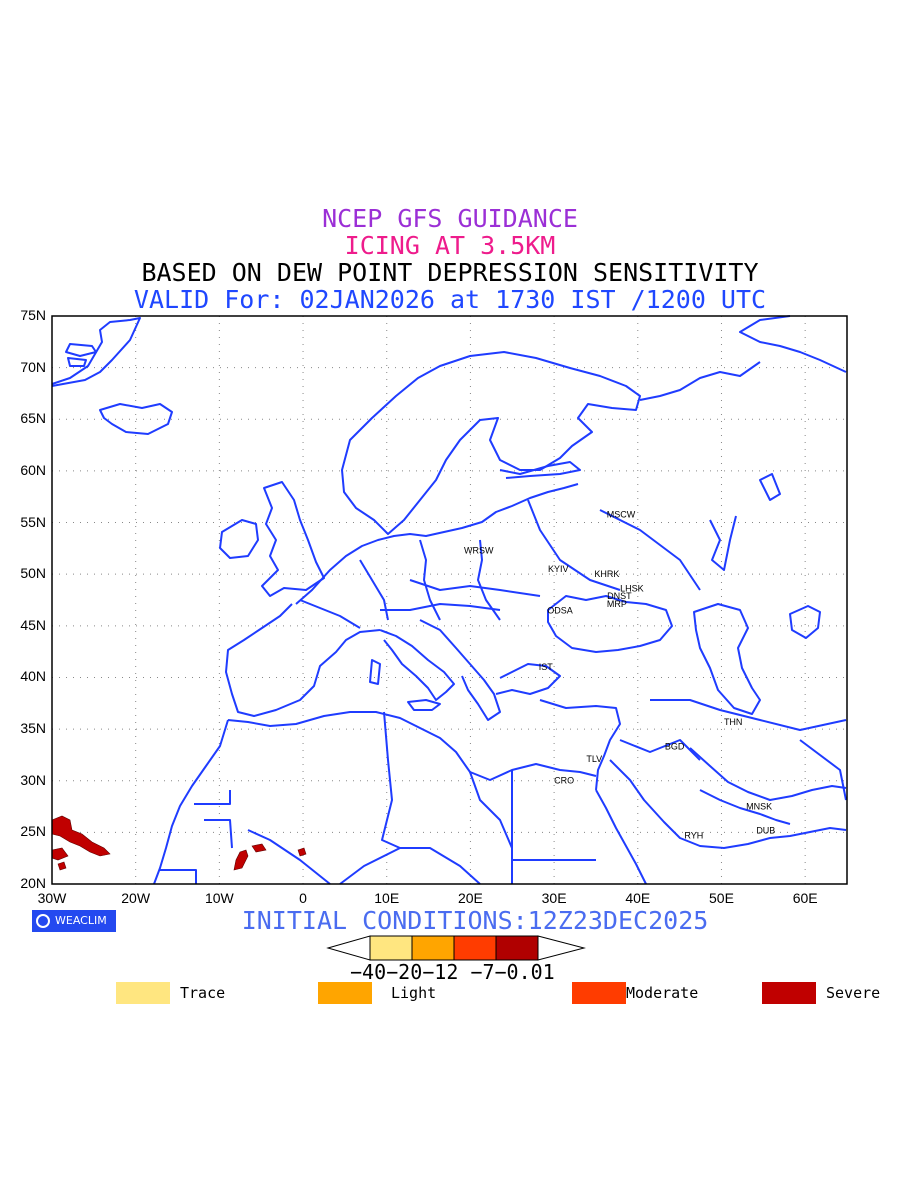 The height and width of the screenshot is (1200, 900). What do you see at coordinates (450, 245) in the screenshot?
I see `title-line-2: ICING AT 3.5KM` at bounding box center [450, 245].